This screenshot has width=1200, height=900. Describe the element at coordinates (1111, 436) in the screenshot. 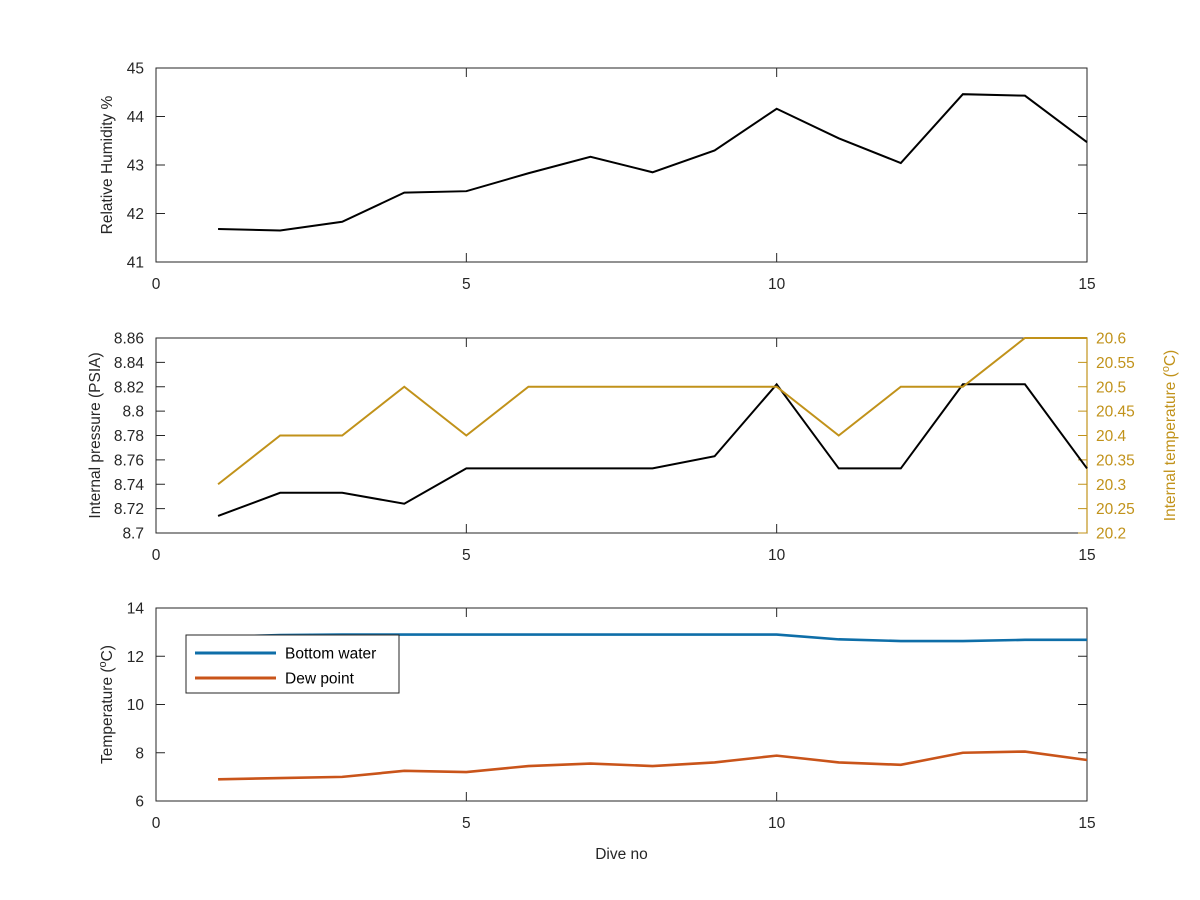

I see `y-tick-label-right: 20.4` at that location.